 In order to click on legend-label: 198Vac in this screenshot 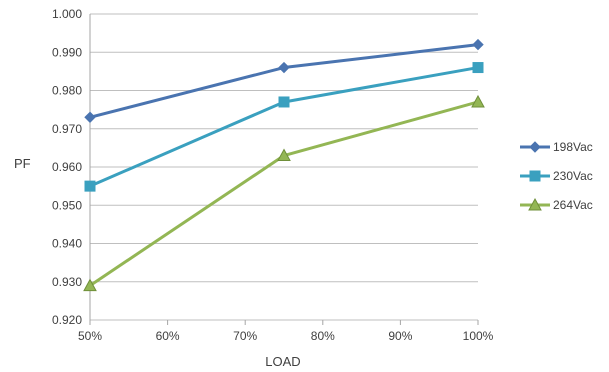, I will do `click(573, 147)`.